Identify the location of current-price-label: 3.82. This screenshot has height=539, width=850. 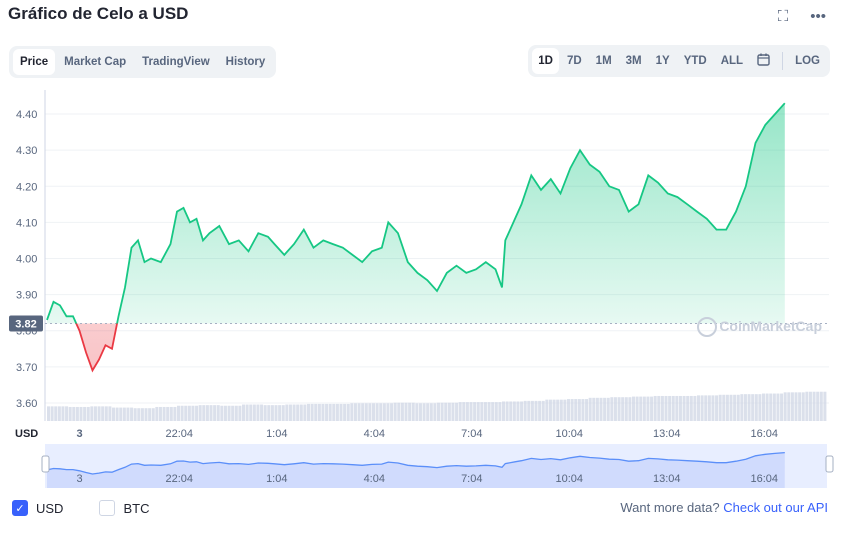
(25, 325).